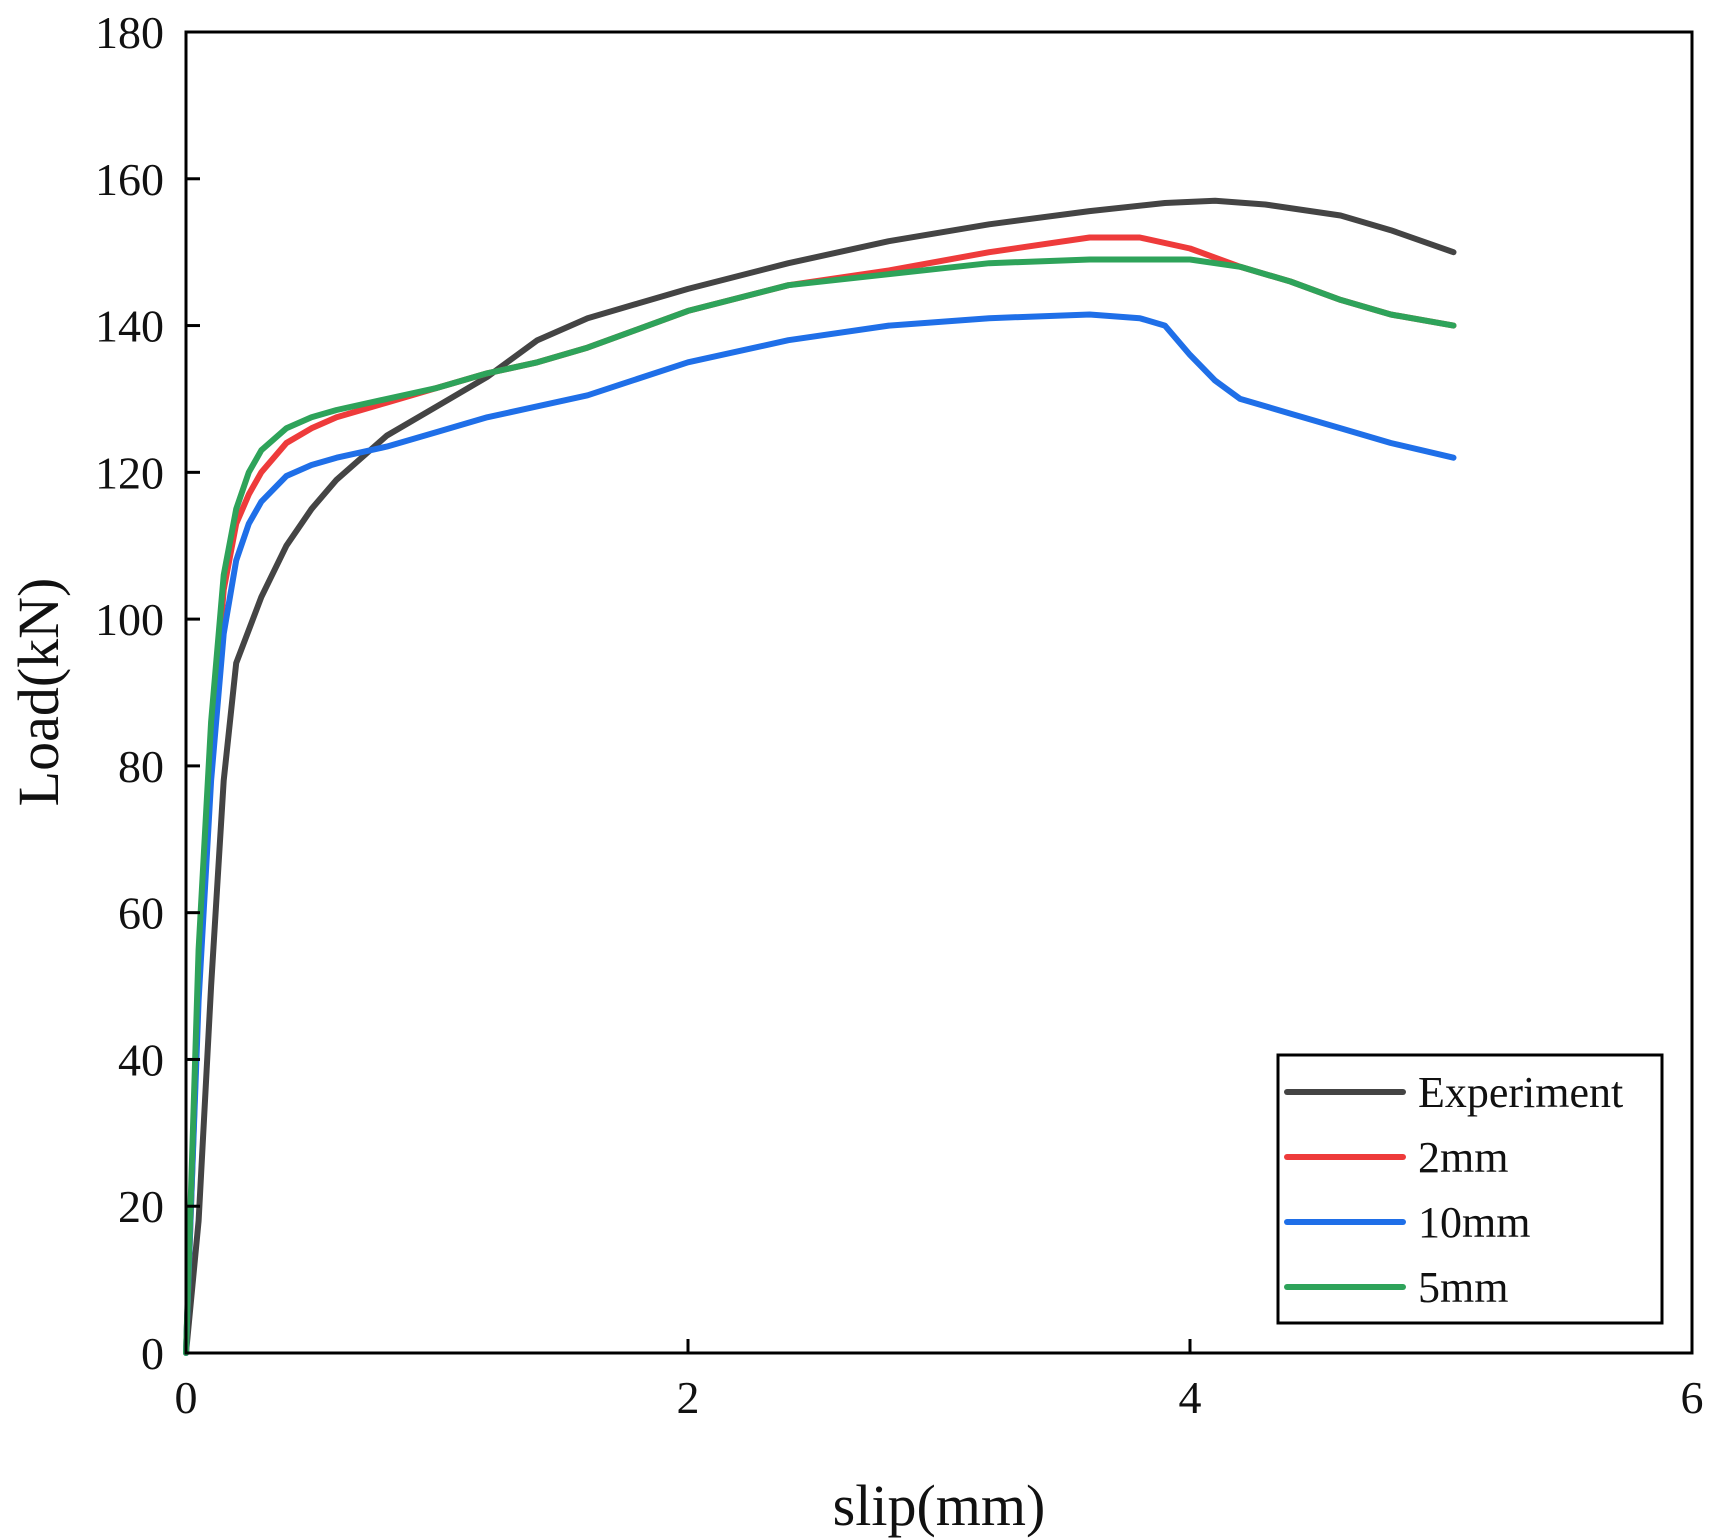 The image size is (1710, 1539). What do you see at coordinates (129, 32) in the screenshot?
I see `y-tick-label: 180` at bounding box center [129, 32].